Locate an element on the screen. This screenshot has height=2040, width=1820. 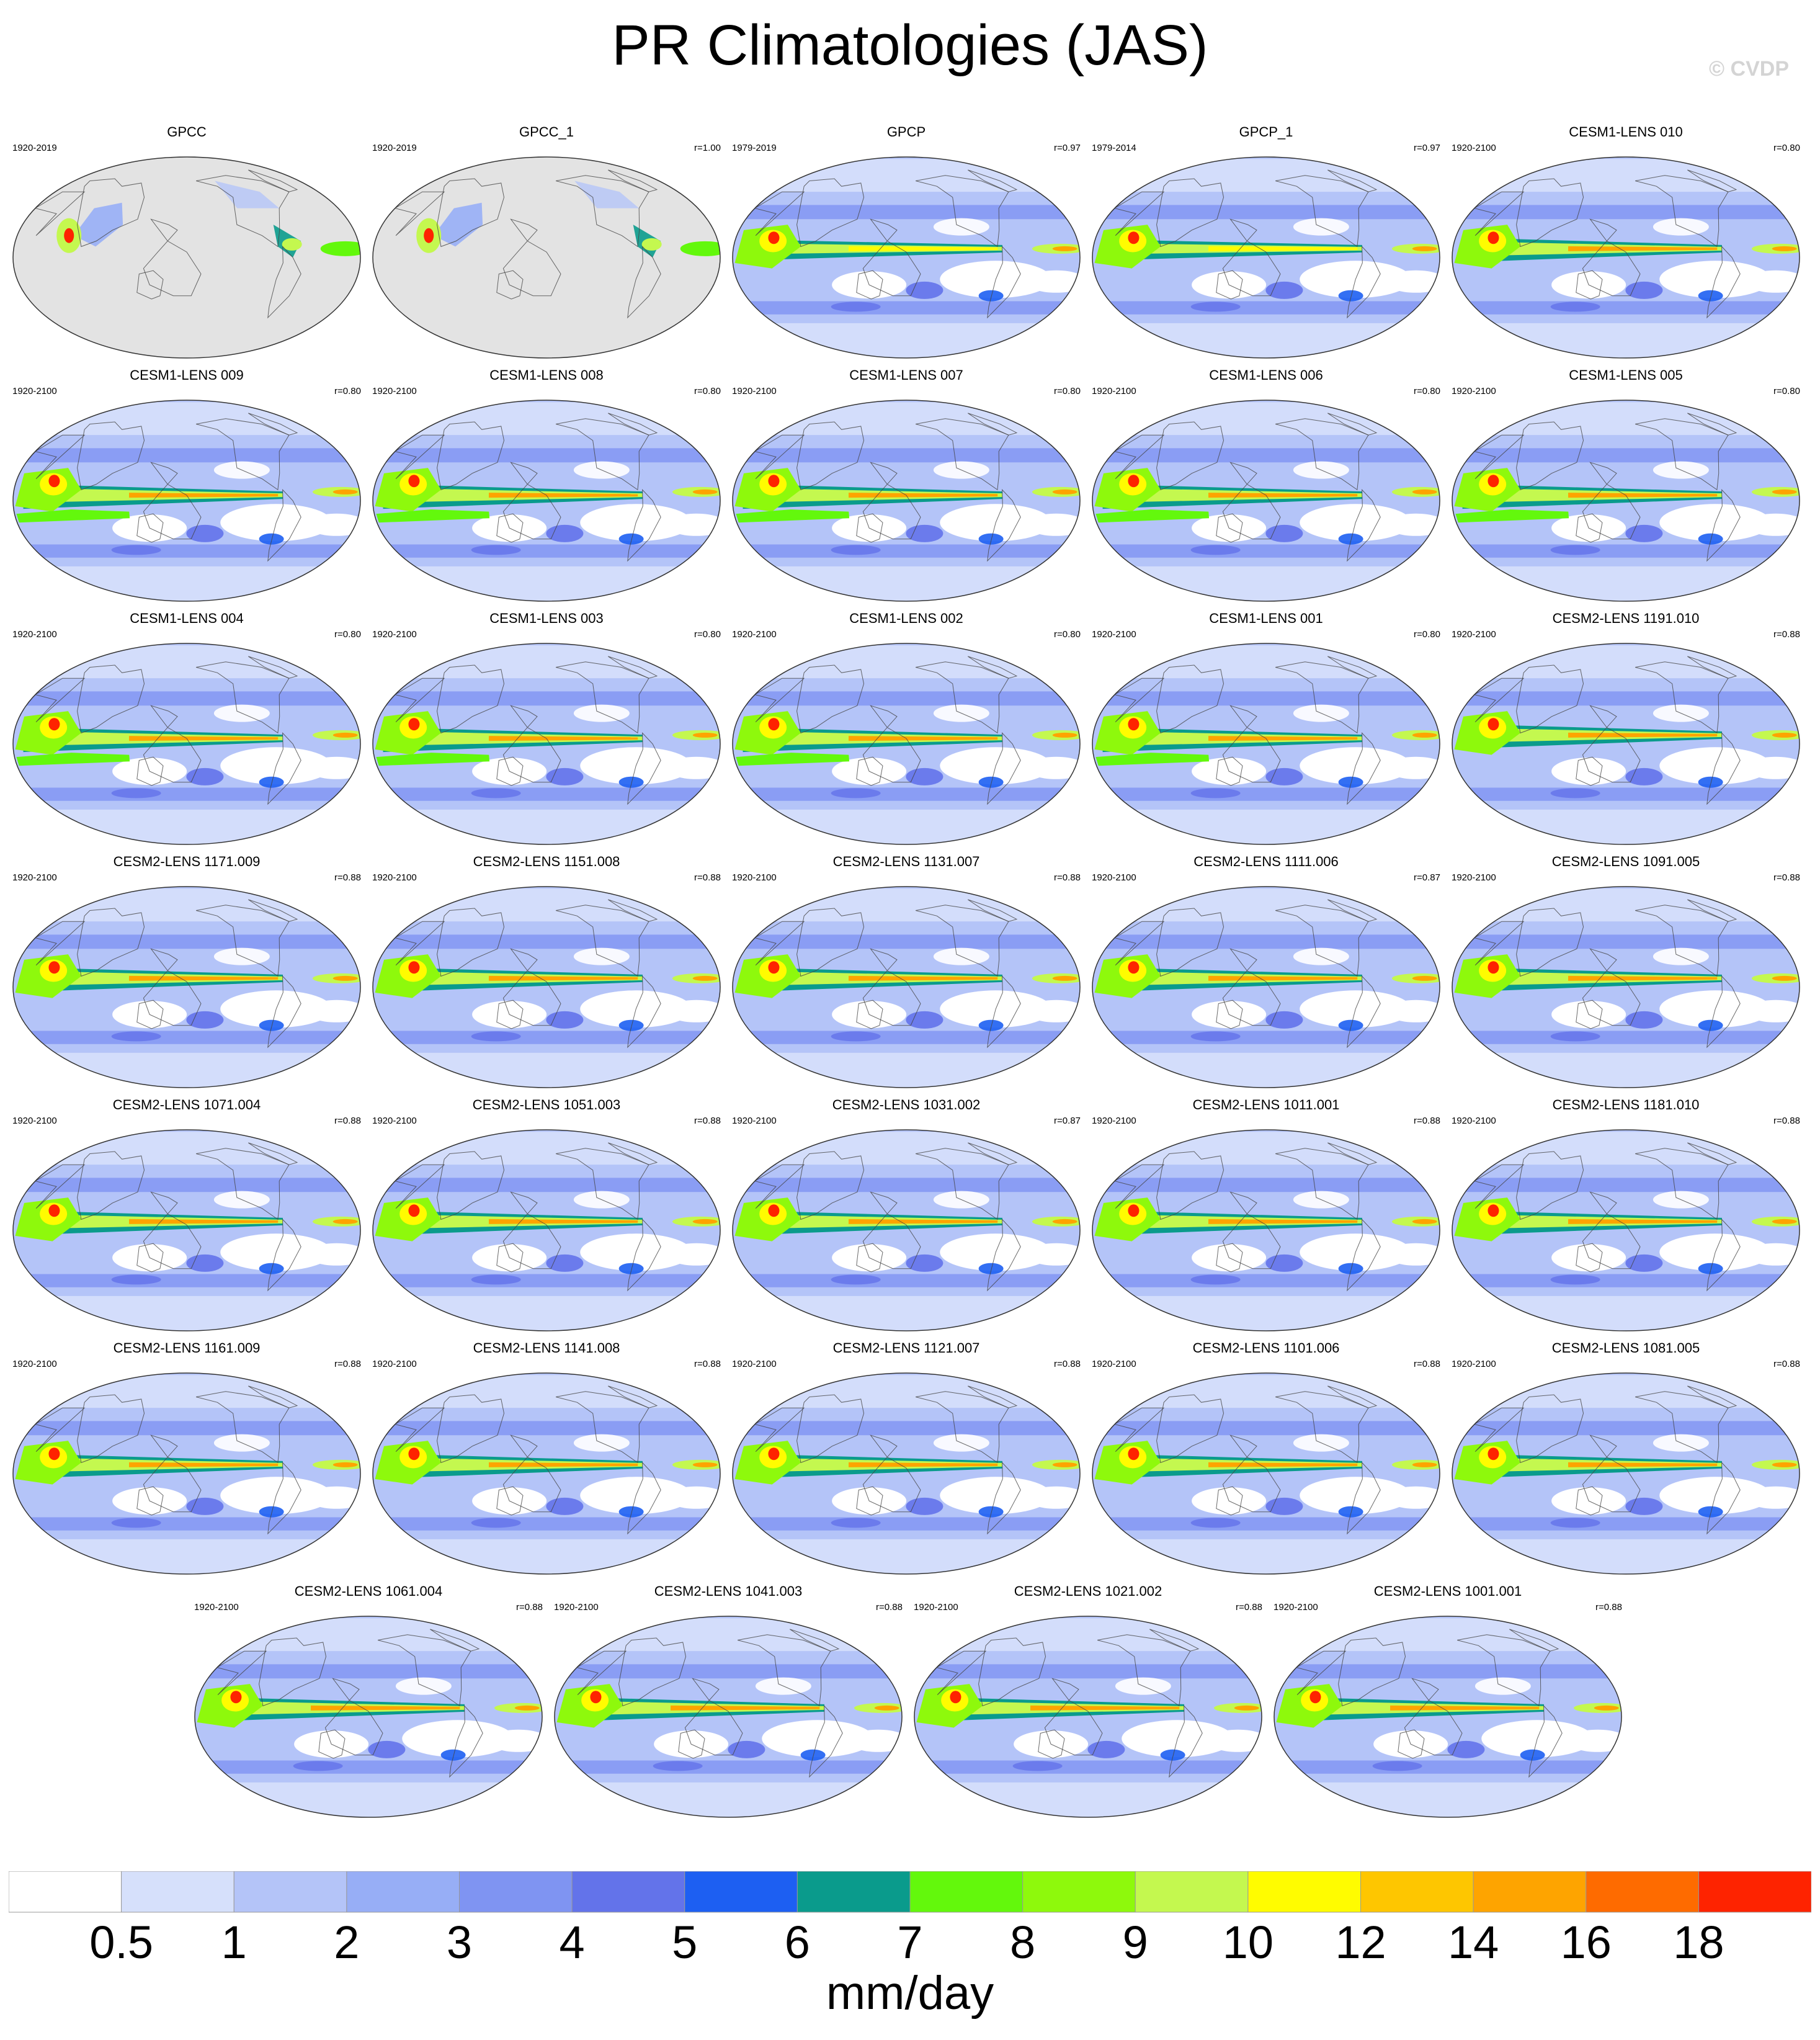
panel-title: CESM1-LENS 003 is located at coordinates (546, 618).